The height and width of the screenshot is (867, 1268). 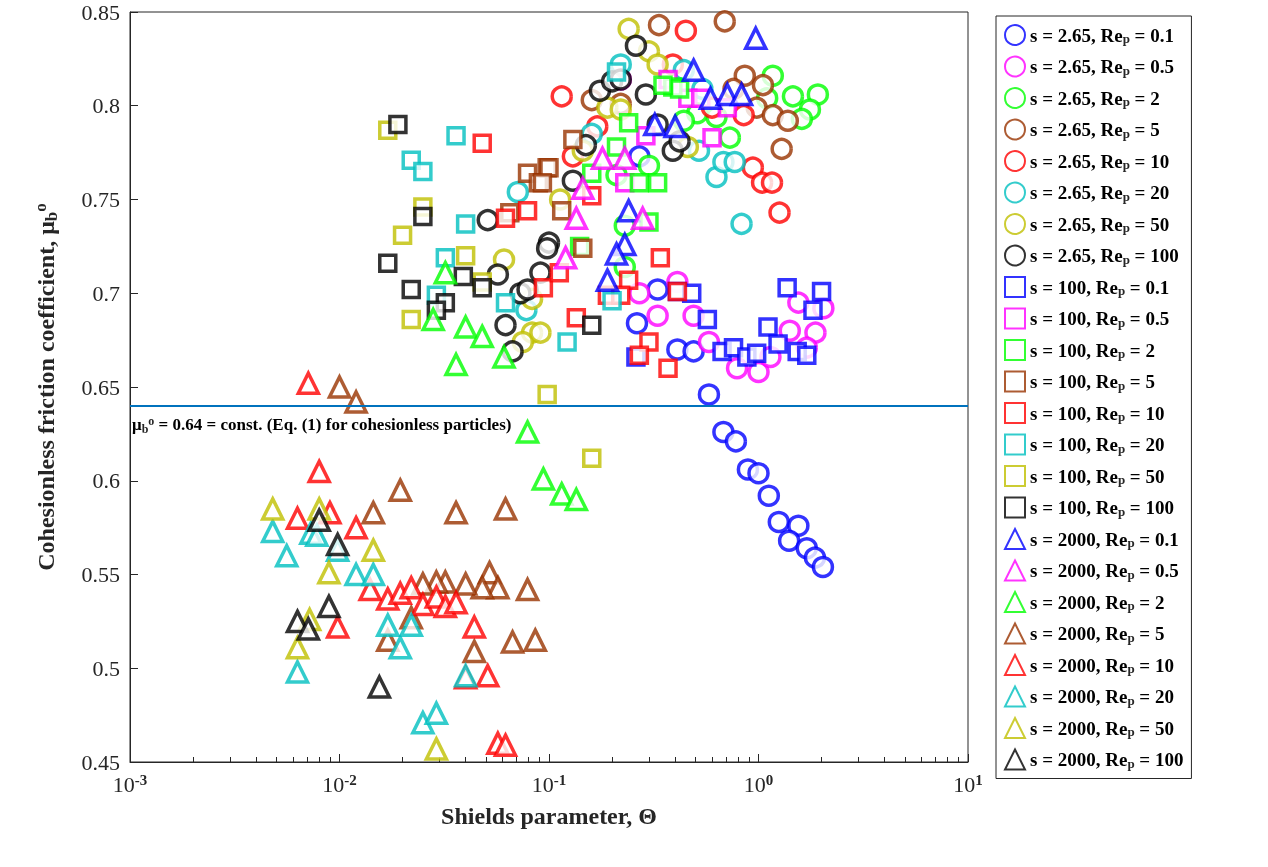 I want to click on legend-label: s = 100, Rep = 100, so click(x=1102, y=508).